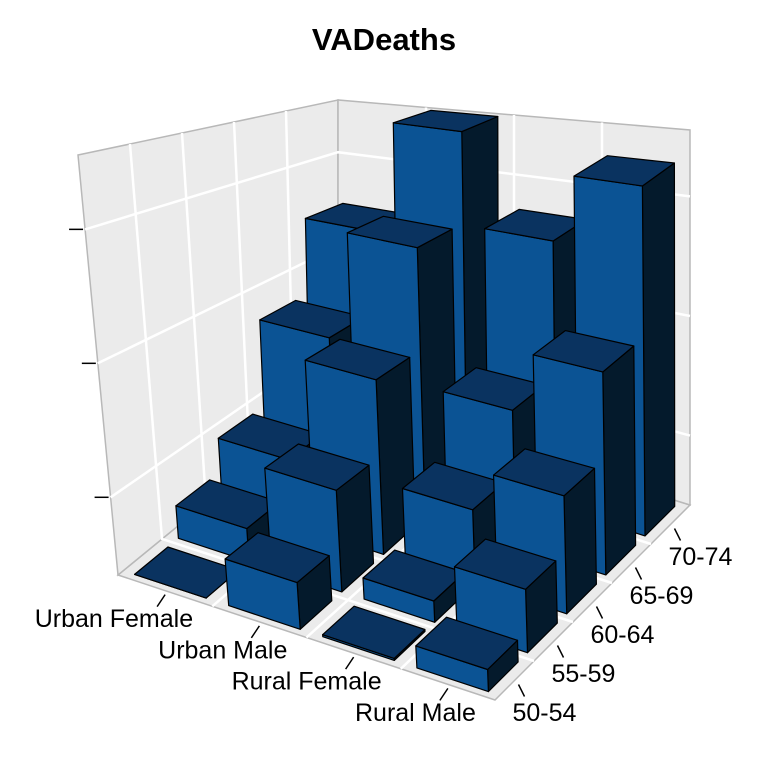 The width and height of the screenshot is (768, 768). Describe the element at coordinates (387, 190) in the screenshot. I see `grid-line` at that location.